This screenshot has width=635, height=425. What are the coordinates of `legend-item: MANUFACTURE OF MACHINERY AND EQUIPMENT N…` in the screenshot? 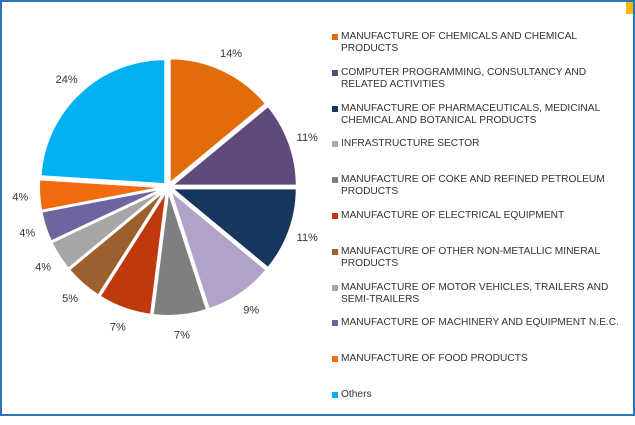 It's located at (480, 335).